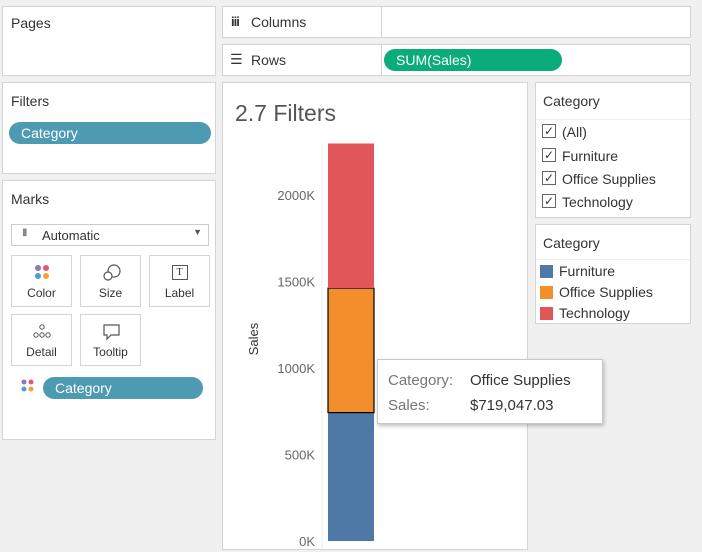 The width and height of the screenshot is (702, 552). I want to click on legend-item-furniture: Furniture, so click(577, 271).